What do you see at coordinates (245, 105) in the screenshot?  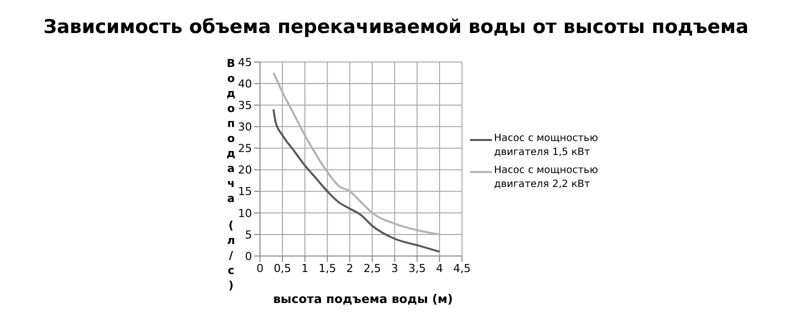 I see `y-tick-label: 35` at bounding box center [245, 105].